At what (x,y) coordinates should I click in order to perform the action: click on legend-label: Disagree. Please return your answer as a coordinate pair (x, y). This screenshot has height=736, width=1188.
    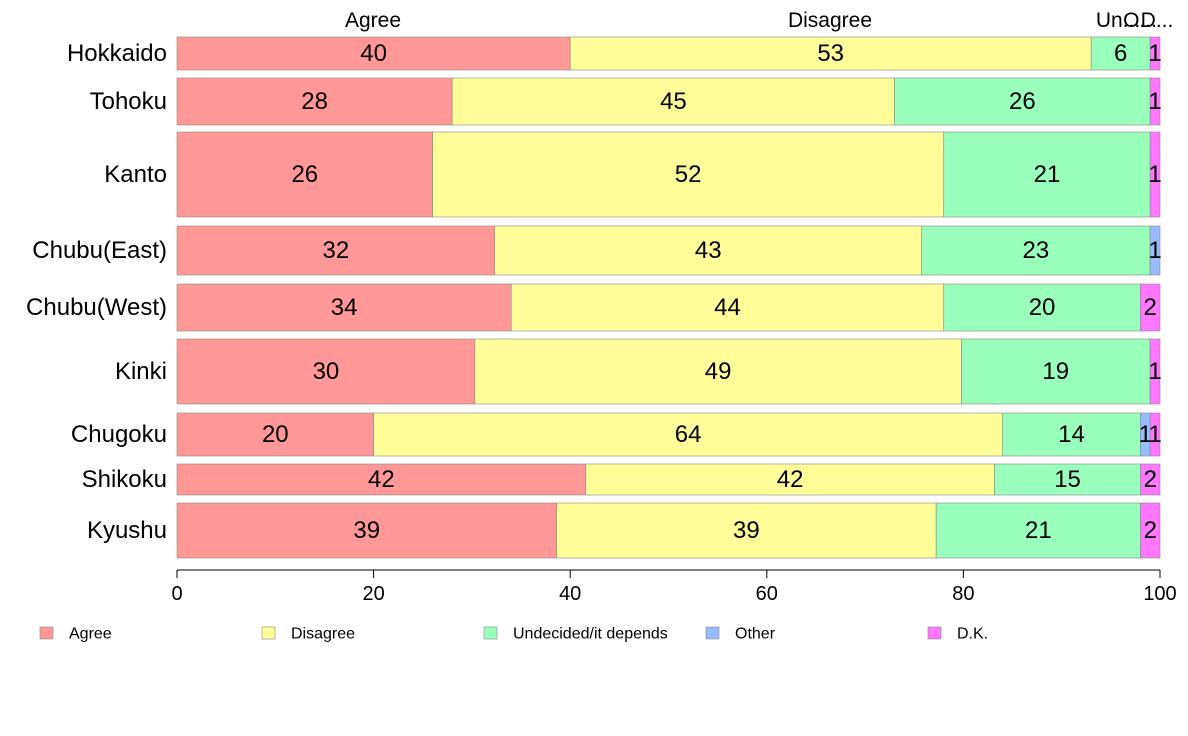
    Looking at the image, I should click on (323, 634).